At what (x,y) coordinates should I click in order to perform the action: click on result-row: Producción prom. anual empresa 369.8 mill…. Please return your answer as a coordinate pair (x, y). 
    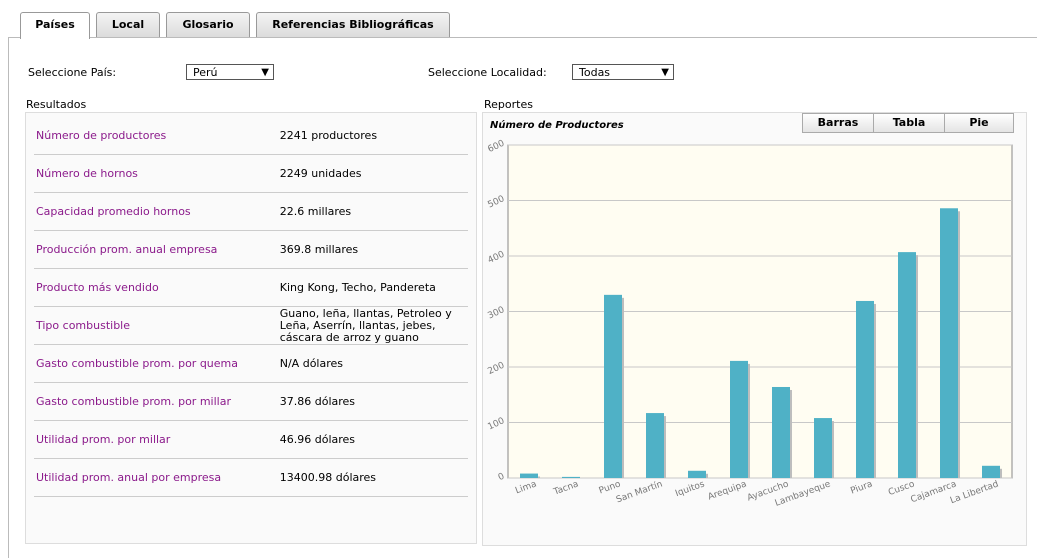
    Looking at the image, I should click on (251, 250).